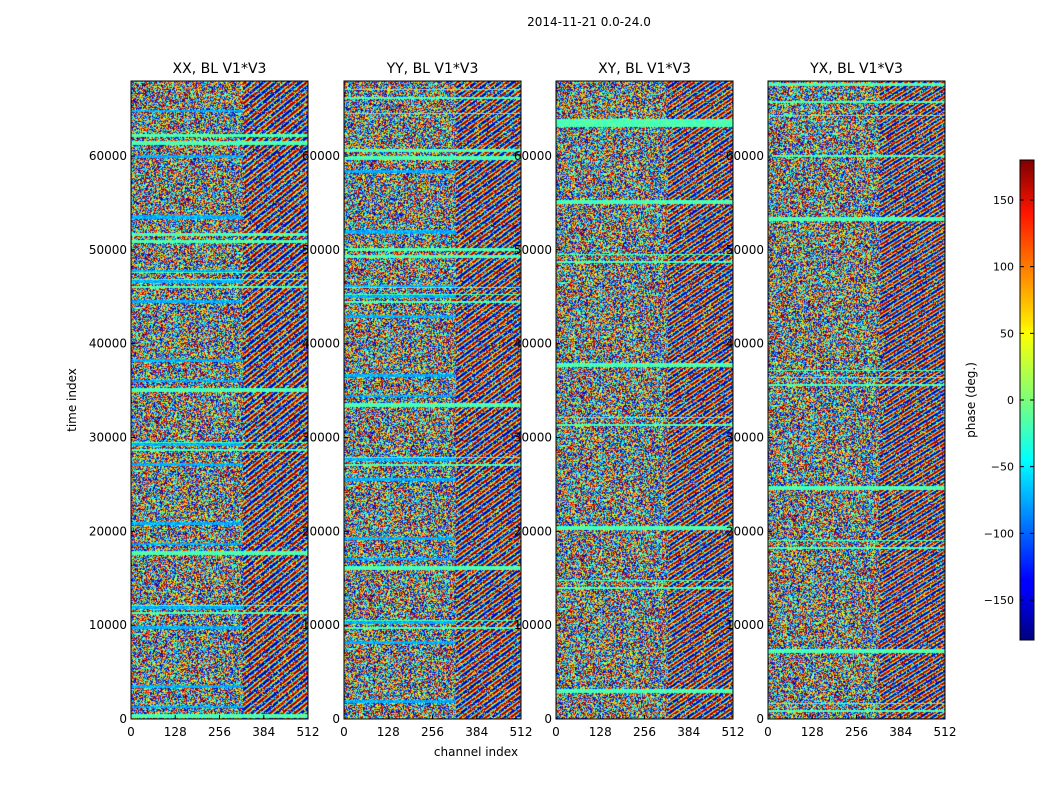  Describe the element at coordinates (1003, 200) in the screenshot. I see `colorbar-tick-label: 150` at that location.